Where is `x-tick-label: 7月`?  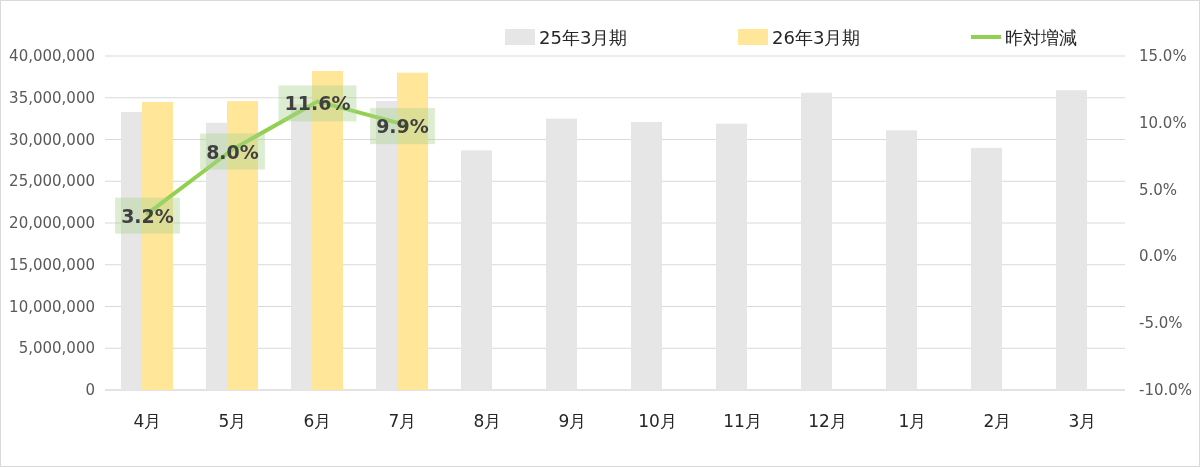 x-tick-label: 7月 is located at coordinates (402, 421).